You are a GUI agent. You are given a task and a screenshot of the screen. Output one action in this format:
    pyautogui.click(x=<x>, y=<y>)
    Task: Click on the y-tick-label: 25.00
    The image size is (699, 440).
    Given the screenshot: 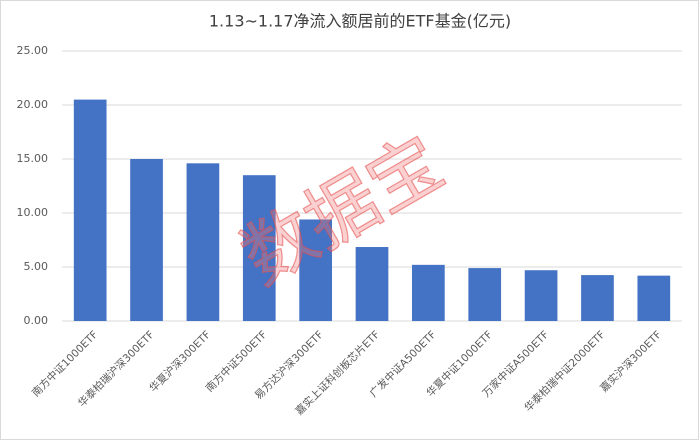 What is the action you would take?
    pyautogui.click(x=33, y=50)
    